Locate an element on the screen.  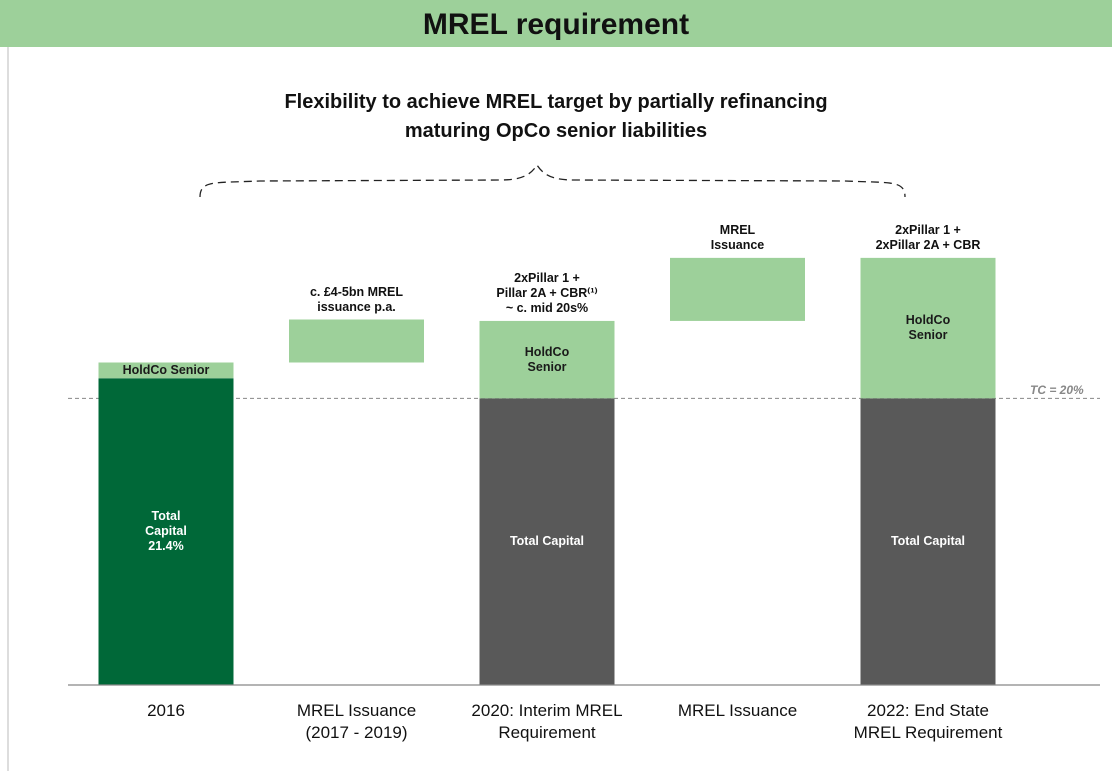
x-tick-label-line: Requirement is located at coordinates (547, 732).